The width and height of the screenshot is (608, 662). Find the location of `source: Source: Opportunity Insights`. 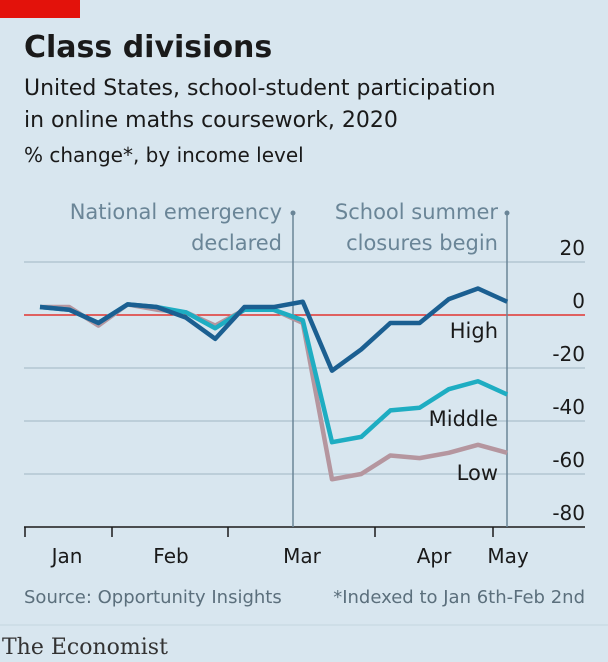

source: Source: Opportunity Insights is located at coordinates (153, 597).